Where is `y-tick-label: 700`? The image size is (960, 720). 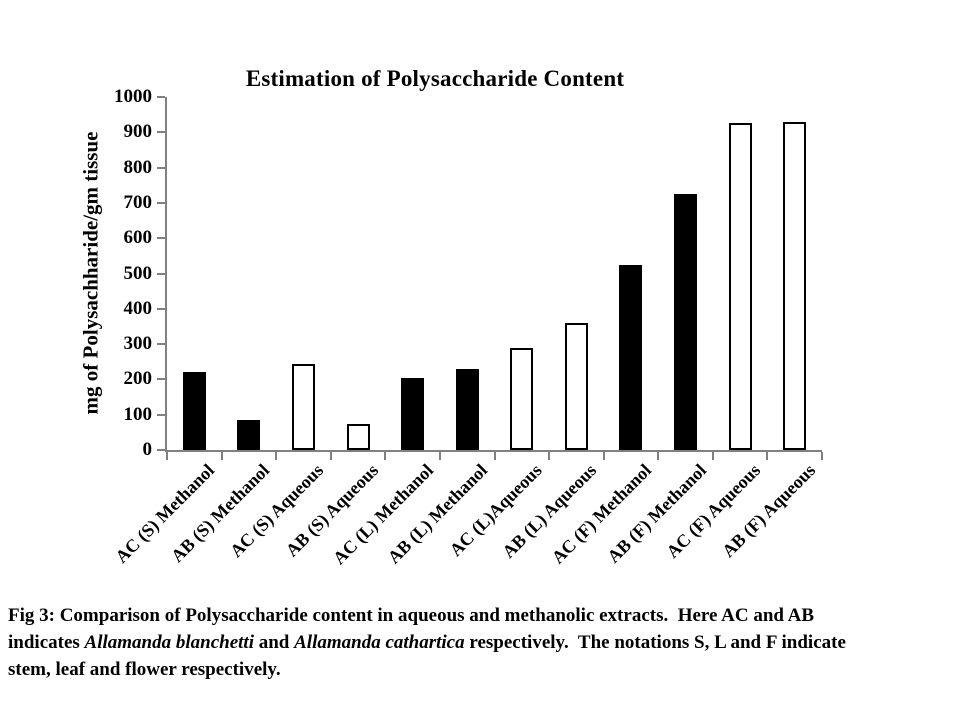
y-tick-label: 700 is located at coordinates (138, 202).